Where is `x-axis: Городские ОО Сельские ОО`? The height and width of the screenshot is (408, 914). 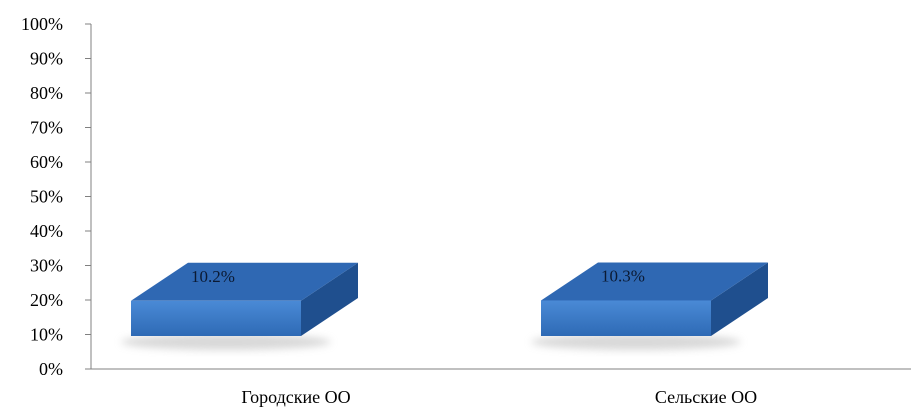 x-axis: Городские ОО Сельские ОО is located at coordinates (501, 387).